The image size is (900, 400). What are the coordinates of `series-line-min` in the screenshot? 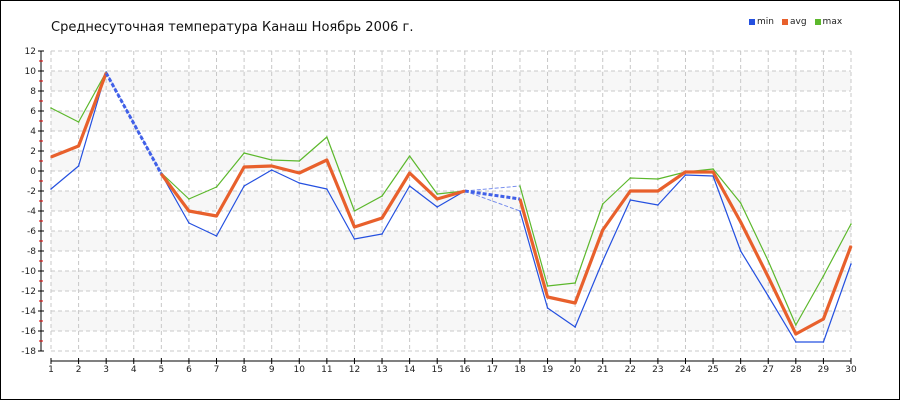 It's located at (313, 204).